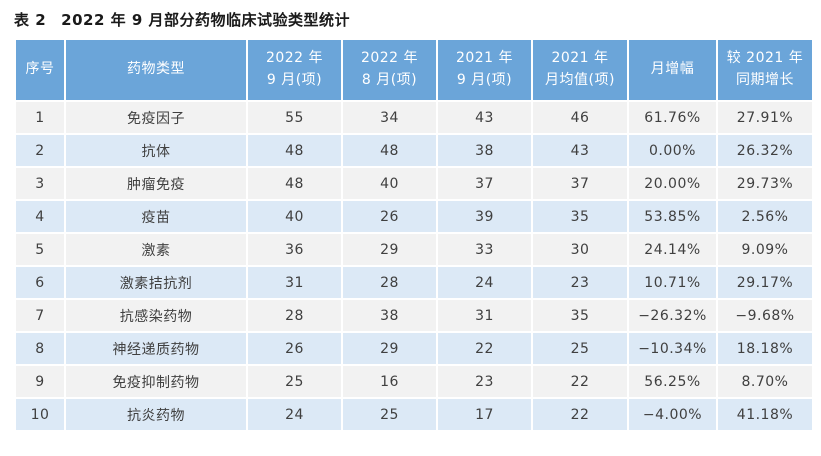 This screenshot has height=456, width=821. What do you see at coordinates (672, 150) in the screenshot?
I see `cell-monthly-growth: 0.00%` at bounding box center [672, 150].